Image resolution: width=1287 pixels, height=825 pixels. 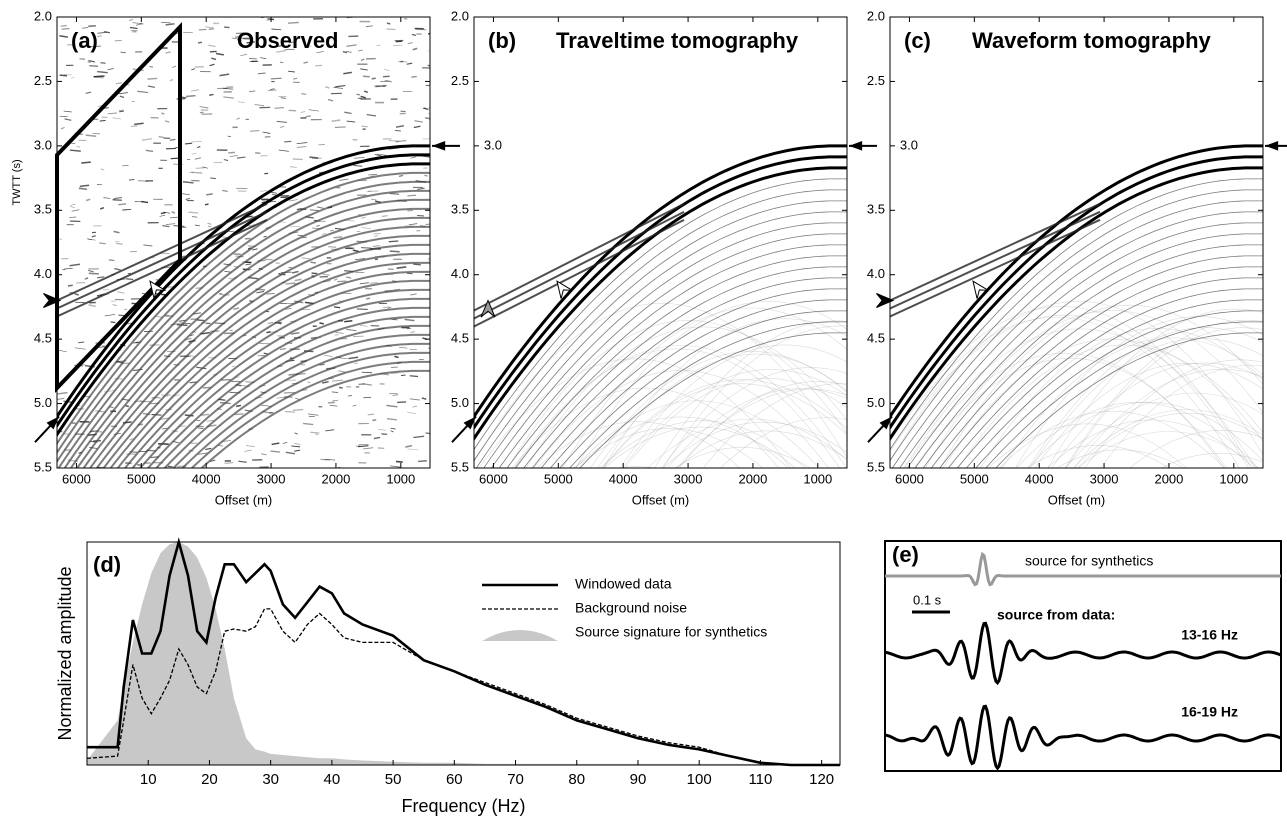 I want to click on y-tick-label: 2.5, so click(x=460, y=80).